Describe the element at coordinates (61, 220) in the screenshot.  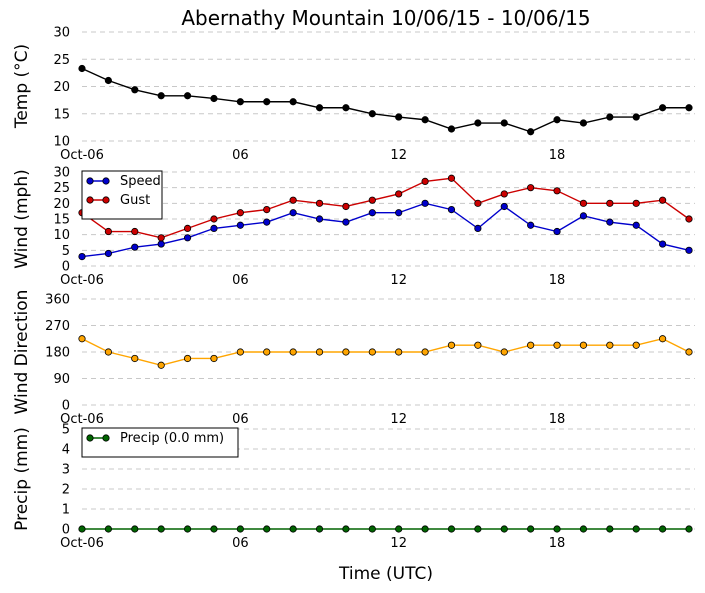
I see `y-tick-label: 15` at that location.